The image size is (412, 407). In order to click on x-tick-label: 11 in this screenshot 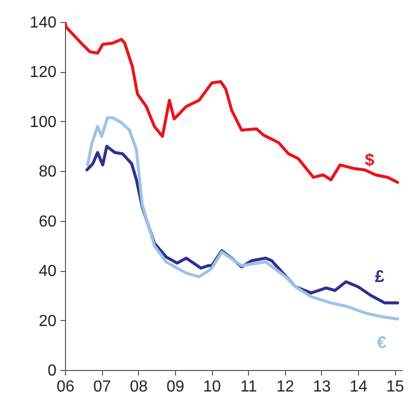, I will do `click(249, 387)`.